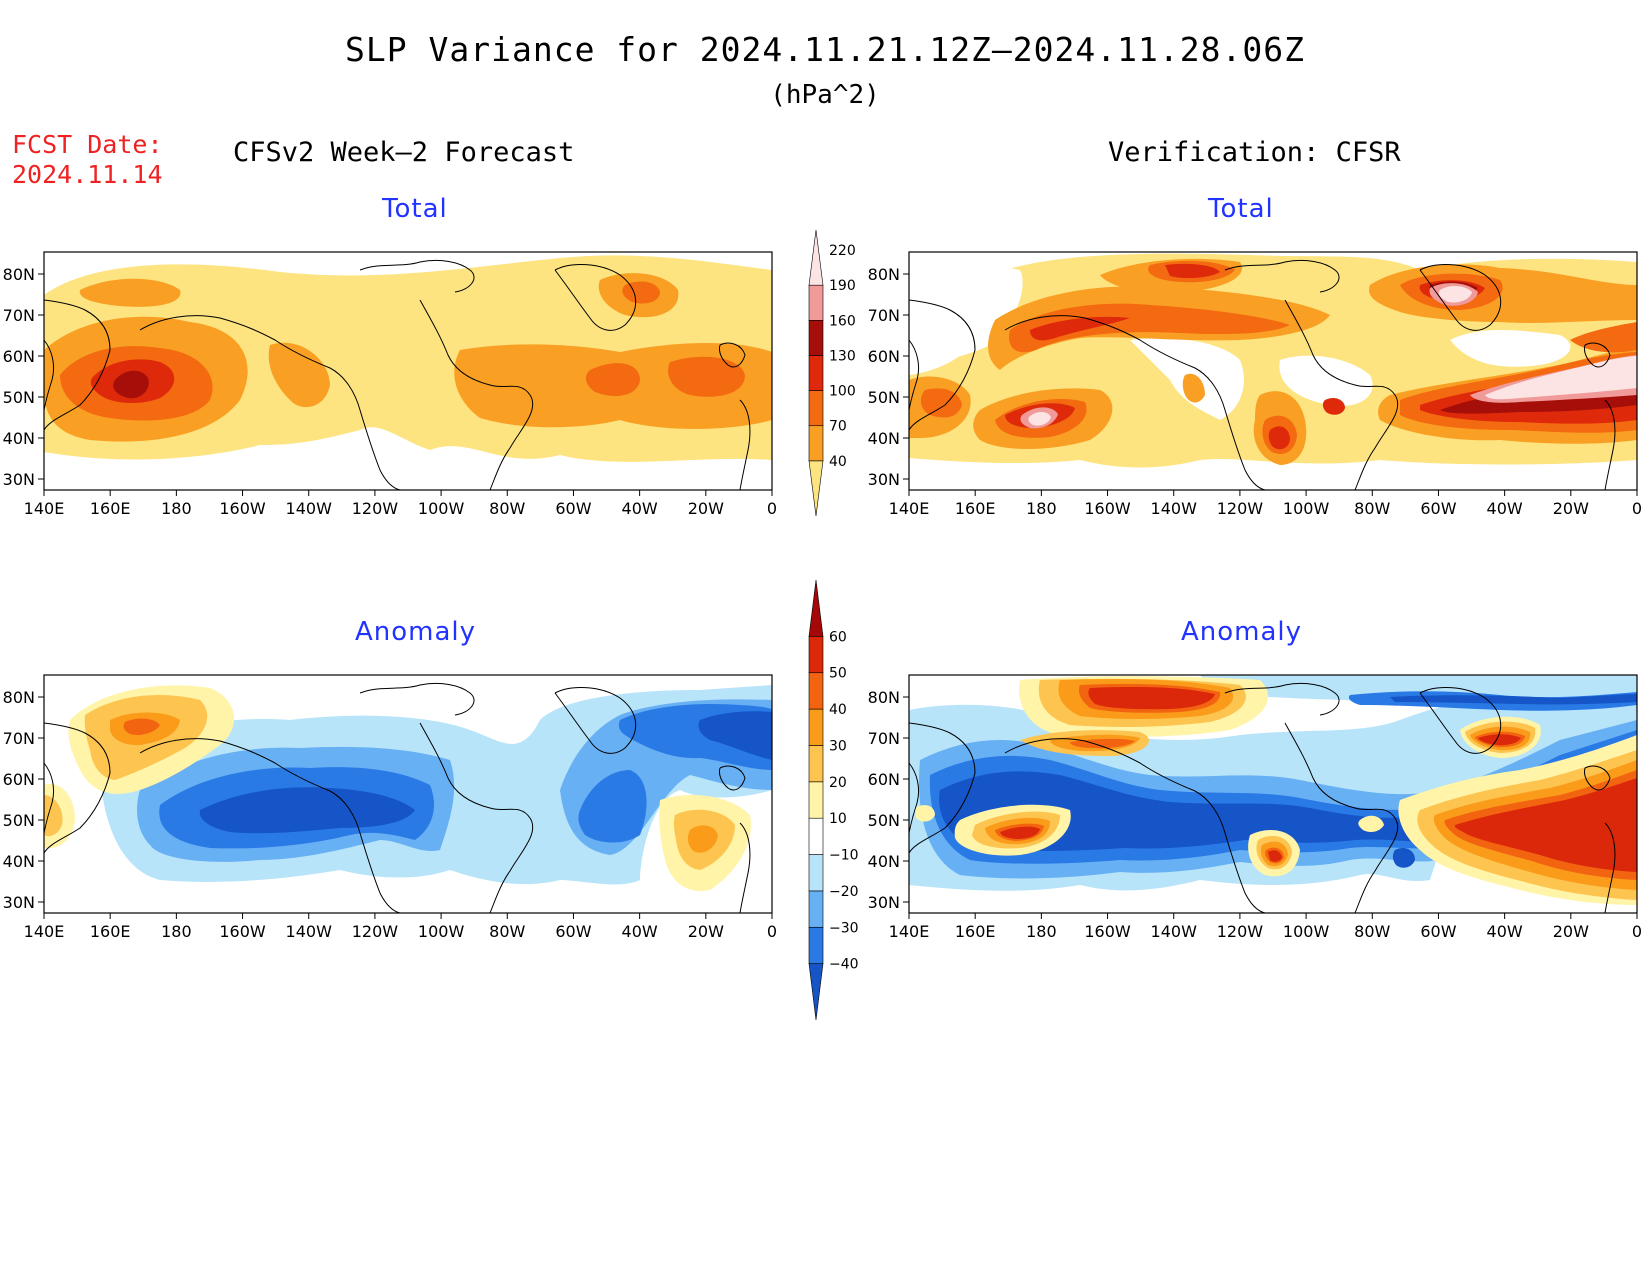 The height and width of the screenshot is (1275, 1650). What do you see at coordinates (1242, 632) in the screenshot?
I see `verification-anomaly-title: Anomaly` at bounding box center [1242, 632].